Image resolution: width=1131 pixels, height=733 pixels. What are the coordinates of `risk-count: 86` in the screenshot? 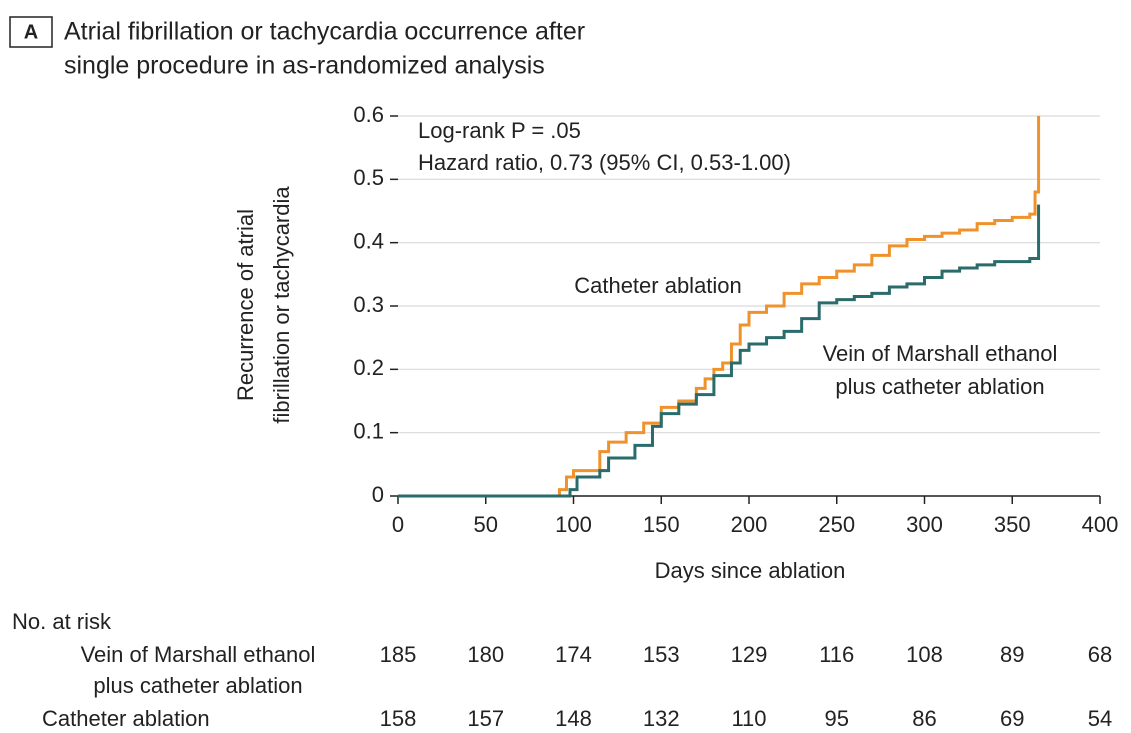 It's located at (924, 718).